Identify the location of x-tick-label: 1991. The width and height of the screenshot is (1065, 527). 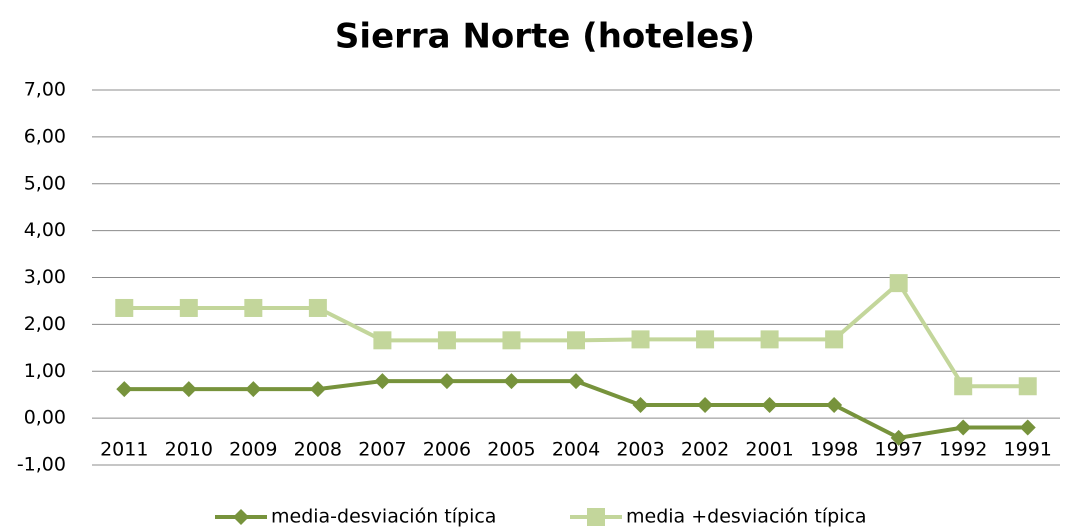
(1028, 450).